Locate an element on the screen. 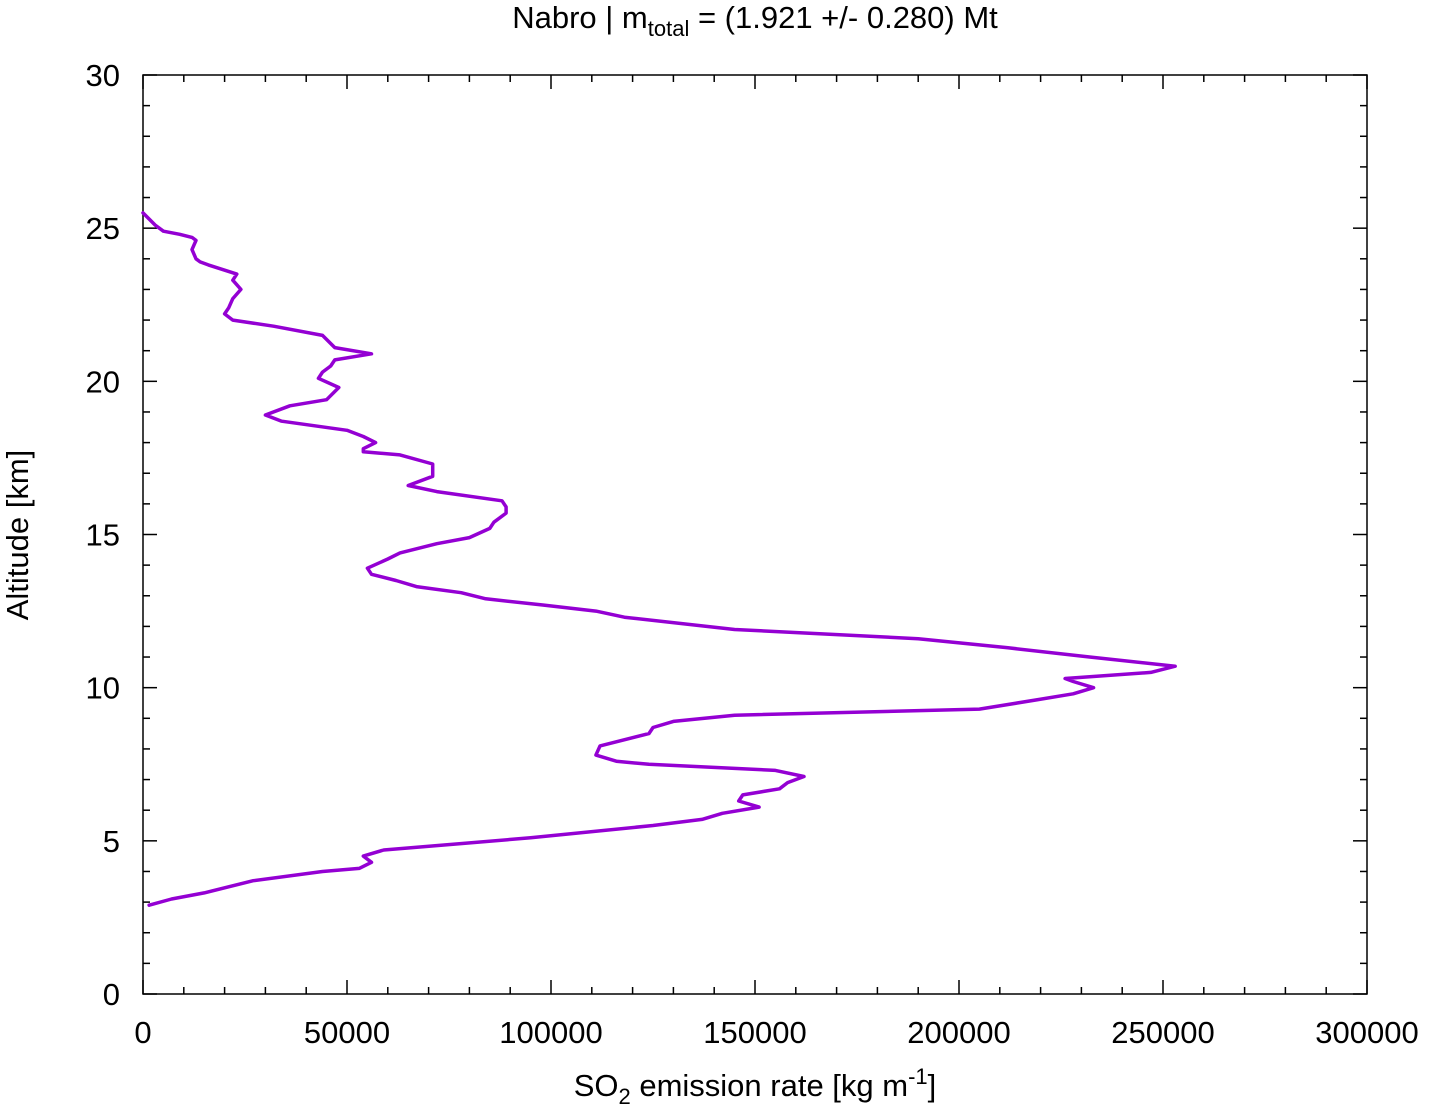  x-axis-label-sup: -1 is located at coordinates (918, 1076).